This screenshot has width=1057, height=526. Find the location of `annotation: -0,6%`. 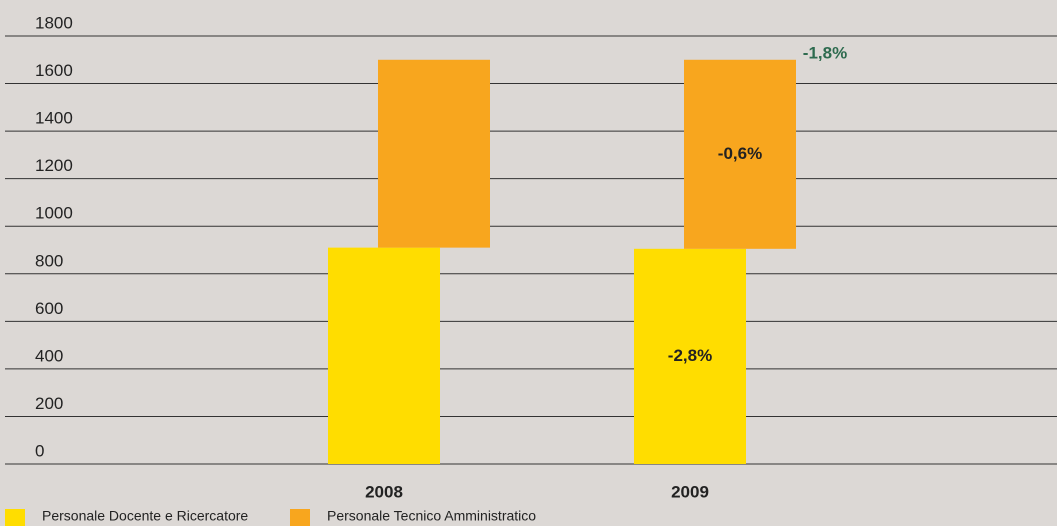

annotation: -0,6% is located at coordinates (740, 153).